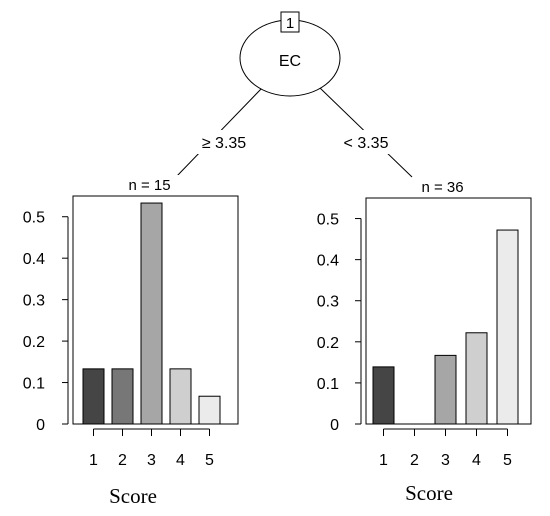 The height and width of the screenshot is (516, 550). Describe the element at coordinates (290, 61) in the screenshot. I see `root-node-variable: EC` at that location.